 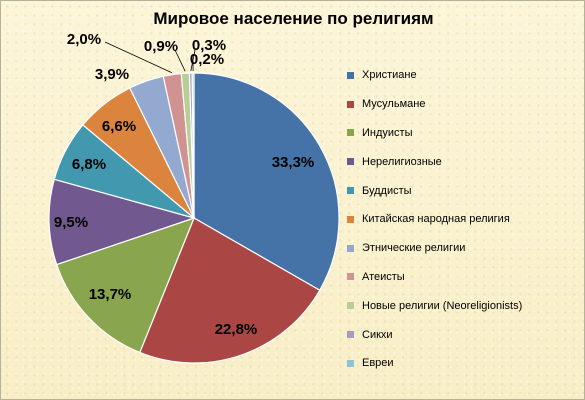 I want to click on data-label: 0,9%, so click(x=161, y=46).